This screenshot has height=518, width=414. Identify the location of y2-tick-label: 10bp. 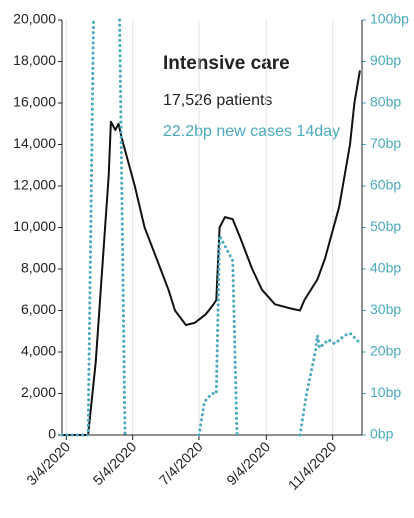
(385, 392).